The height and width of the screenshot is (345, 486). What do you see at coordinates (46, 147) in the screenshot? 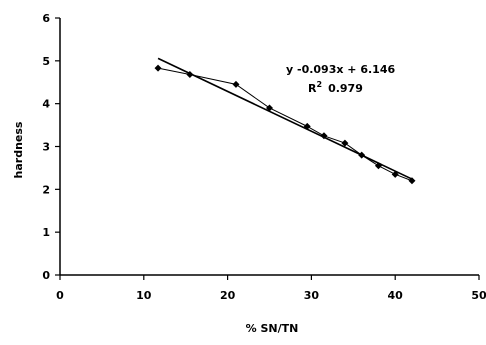
I see `y-tick-label: 3` at bounding box center [46, 147].